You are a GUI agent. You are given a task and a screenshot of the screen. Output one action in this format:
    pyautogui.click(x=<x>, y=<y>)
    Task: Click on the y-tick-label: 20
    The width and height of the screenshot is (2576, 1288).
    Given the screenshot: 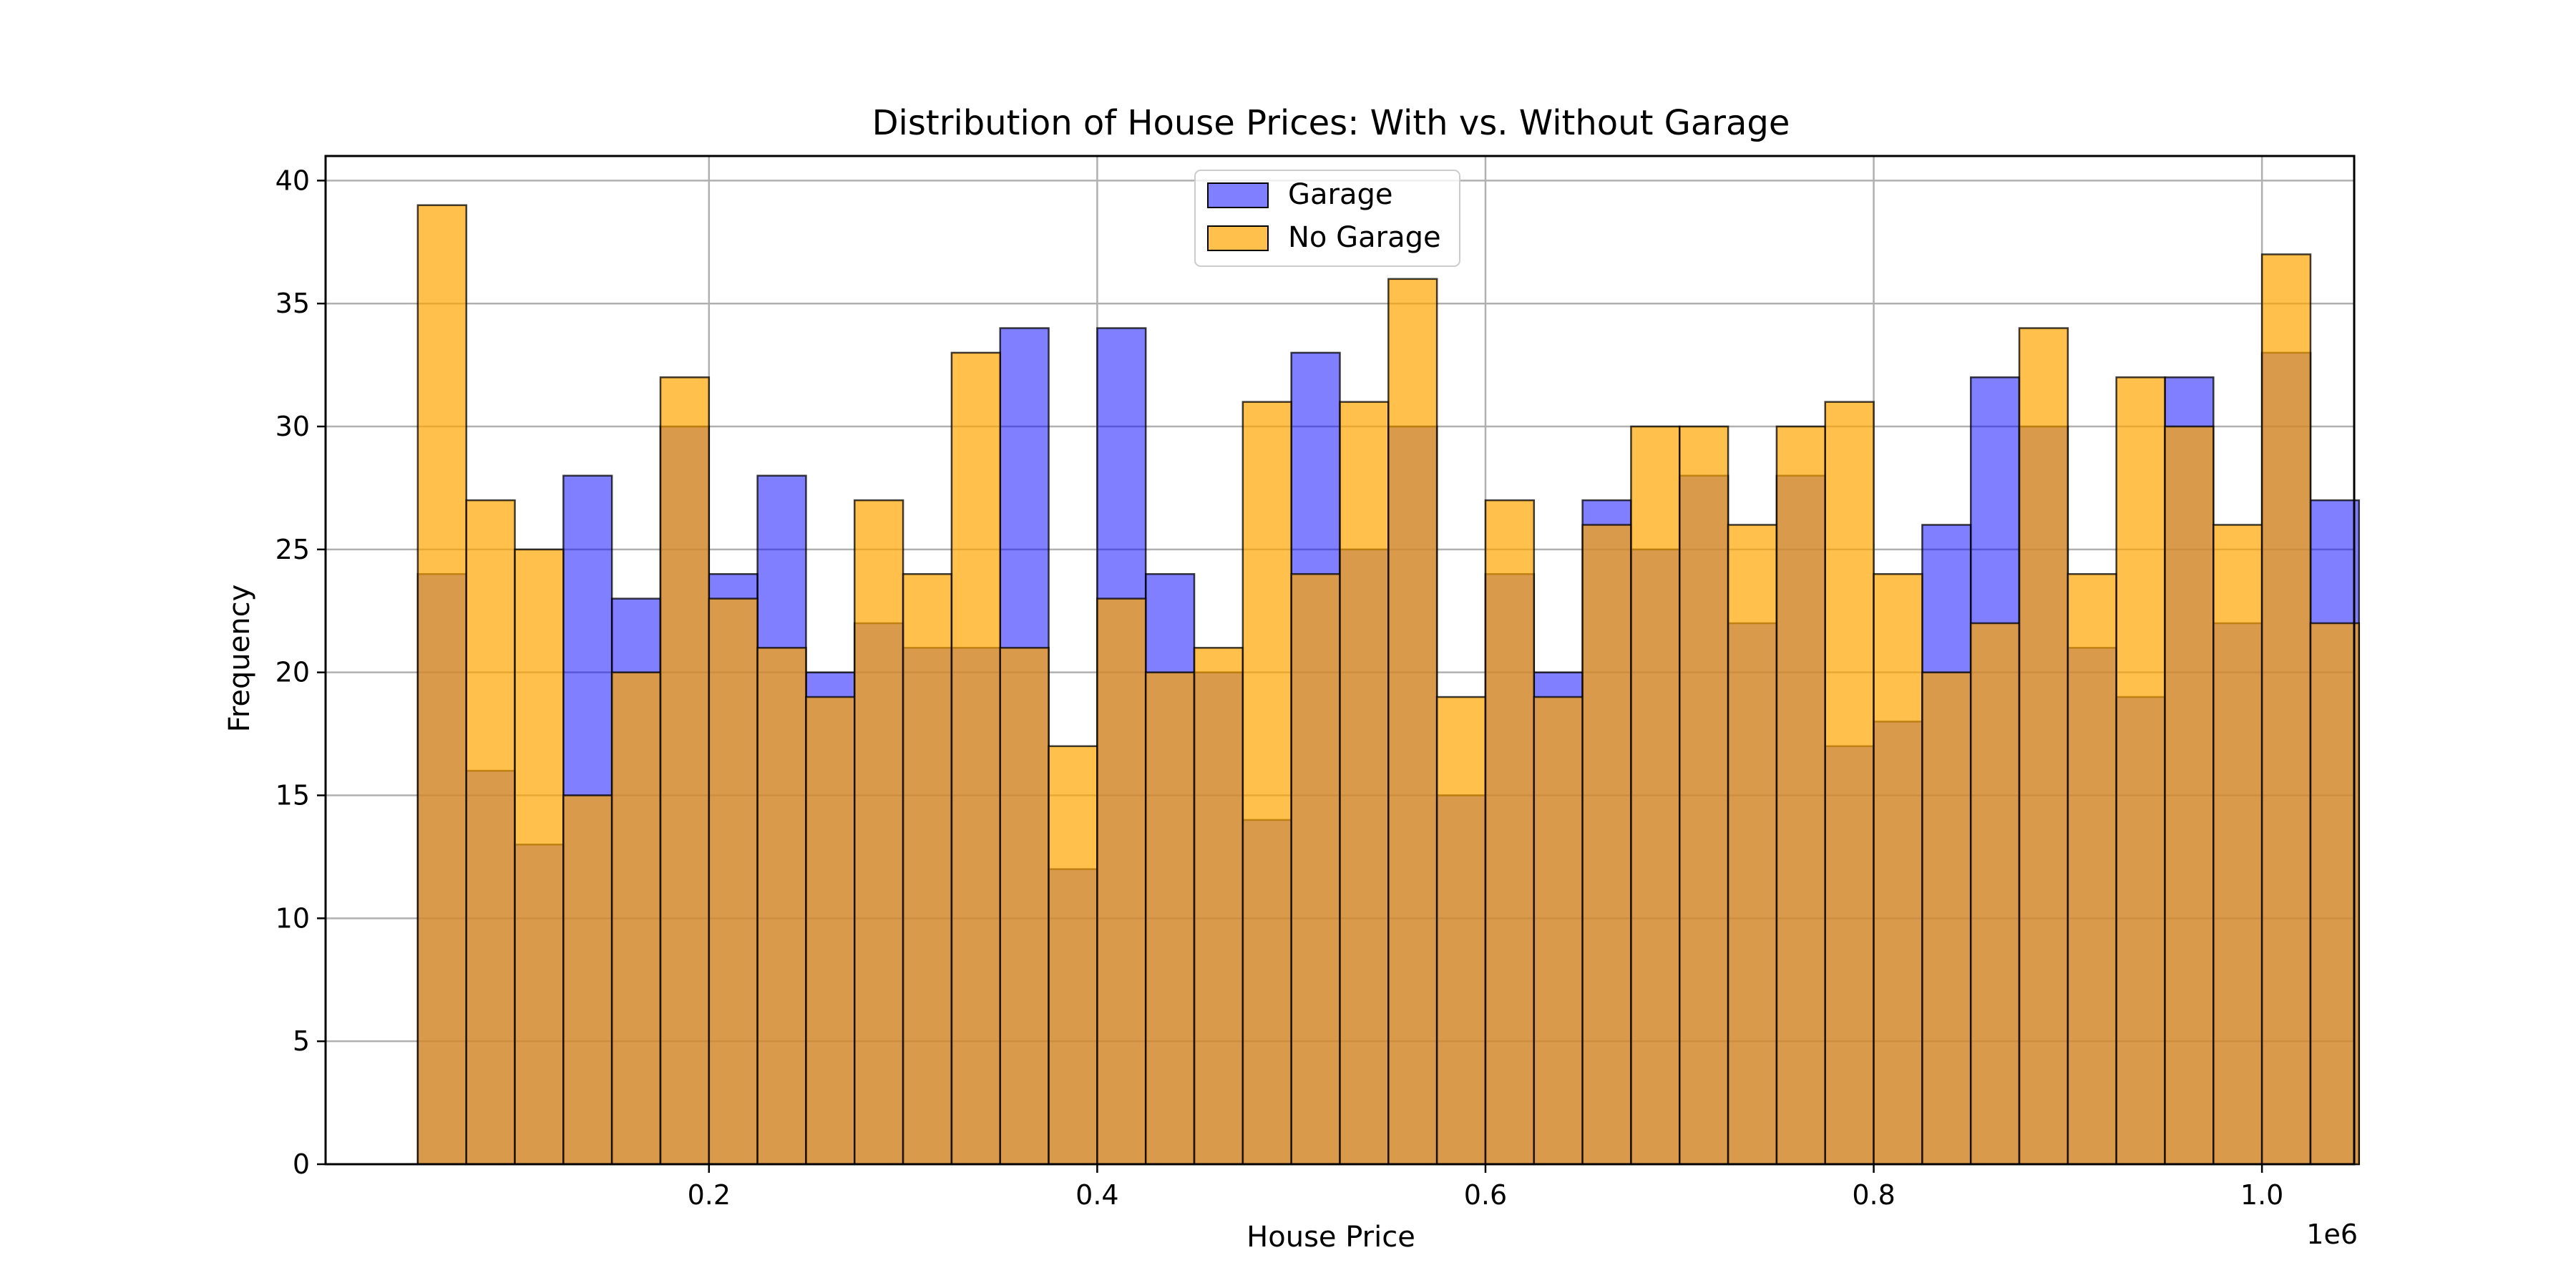 What is the action you would take?
    pyautogui.click(x=292, y=672)
    